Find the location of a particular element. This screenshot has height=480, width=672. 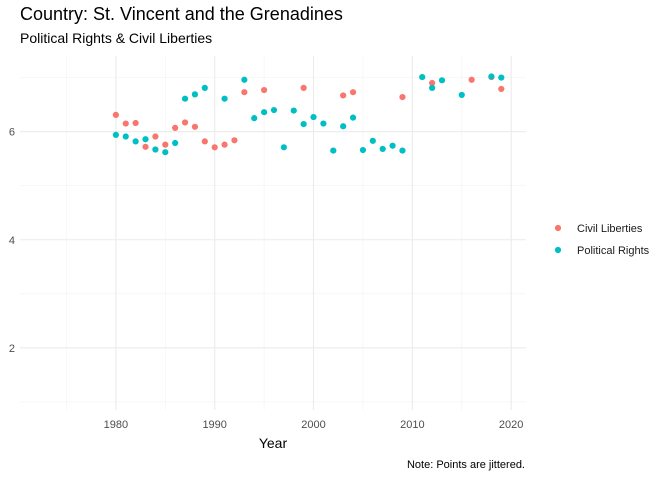

x-tick-label: 2000 is located at coordinates (313, 425).